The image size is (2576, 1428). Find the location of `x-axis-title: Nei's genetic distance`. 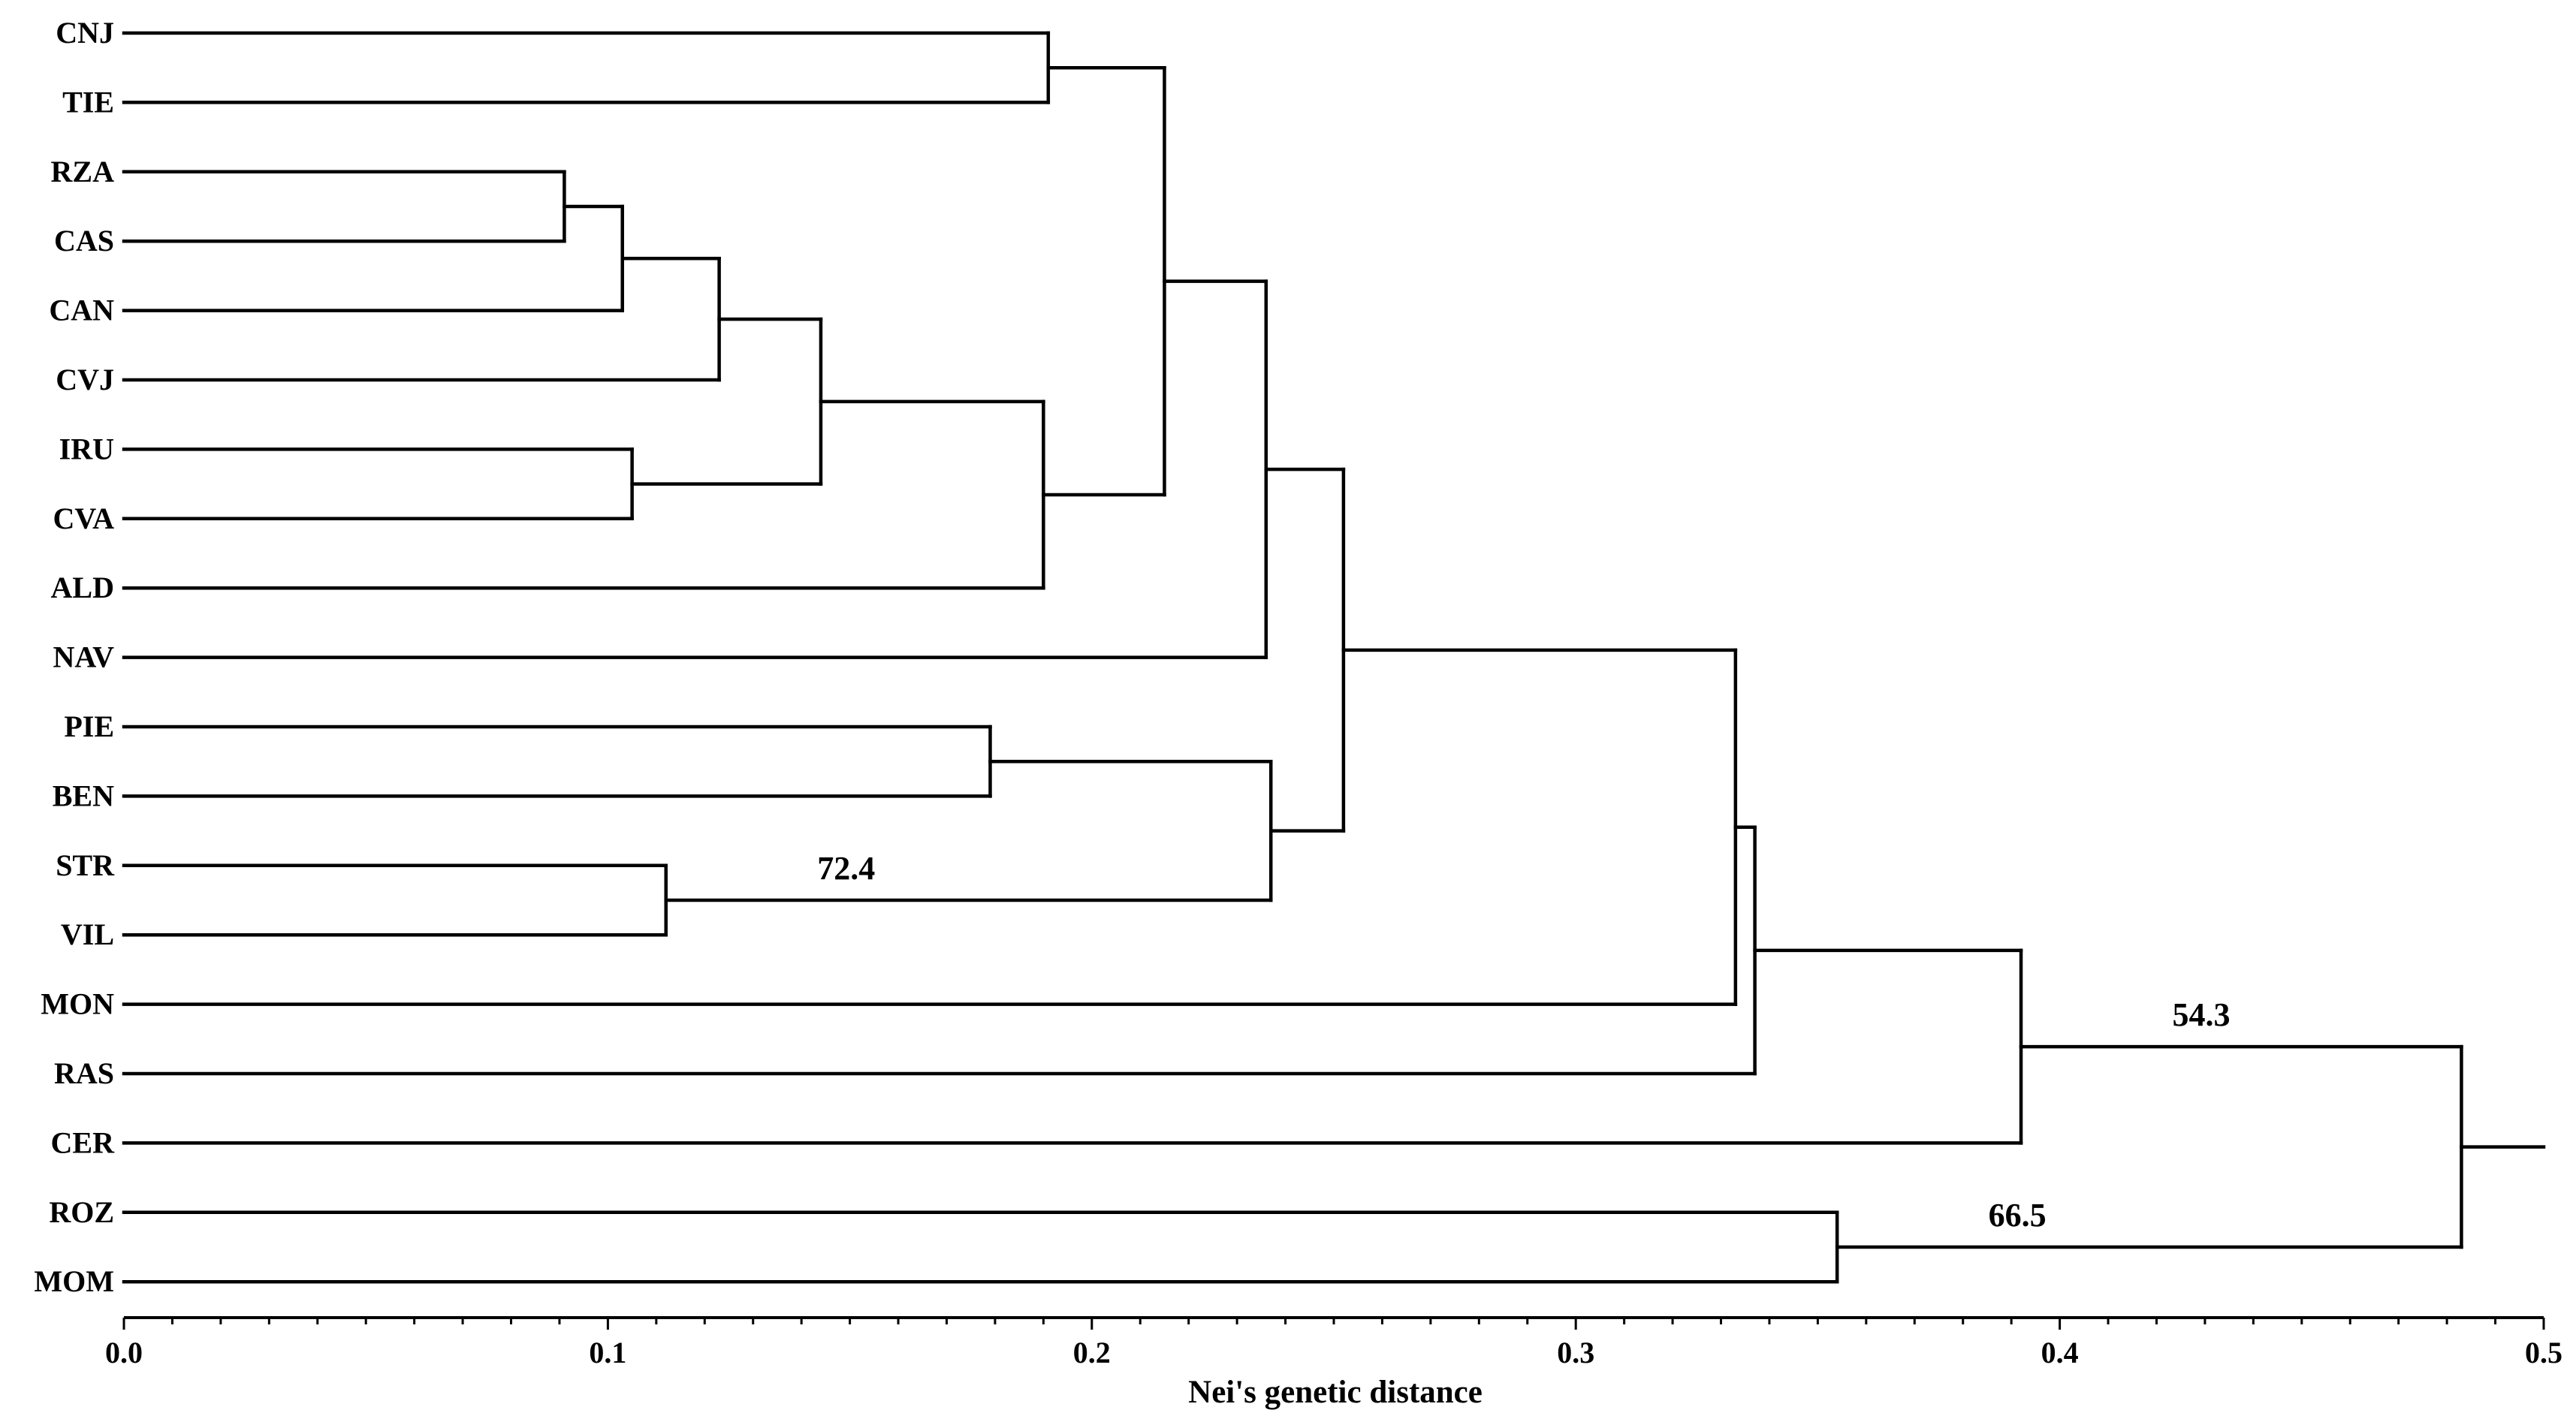

x-axis-title: Nei's genetic distance is located at coordinates (1335, 1392).